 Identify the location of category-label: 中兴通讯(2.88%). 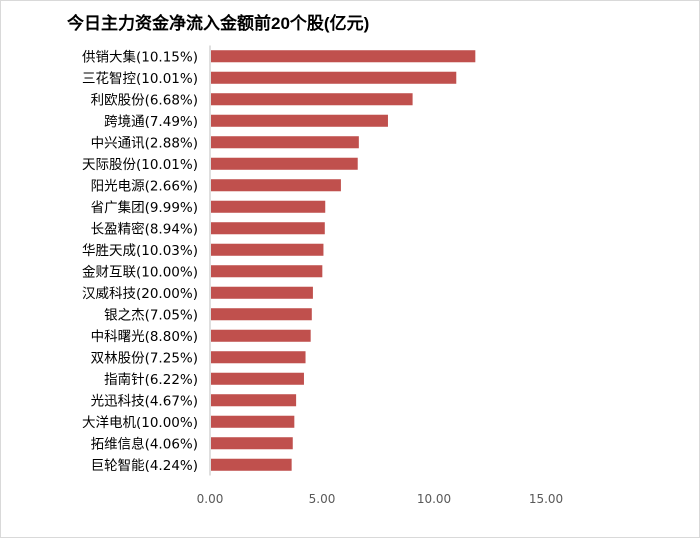
(144, 143).